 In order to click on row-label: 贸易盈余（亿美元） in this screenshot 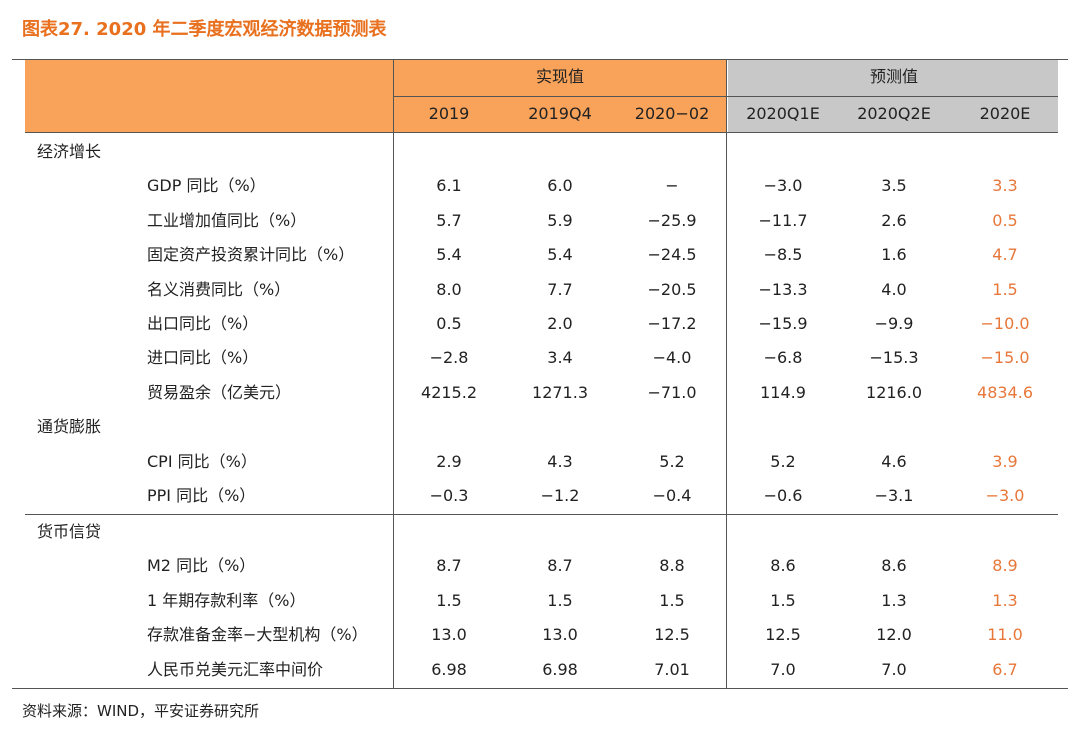, I will do `click(219, 392)`.